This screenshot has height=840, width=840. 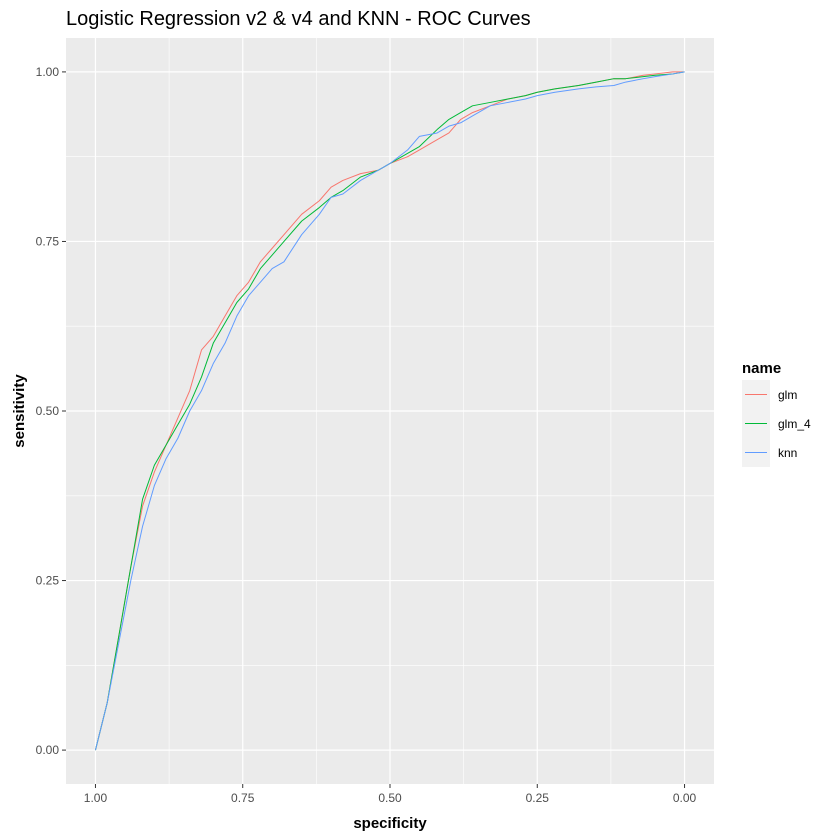 I want to click on x-axis-title: specificity, so click(x=390, y=823).